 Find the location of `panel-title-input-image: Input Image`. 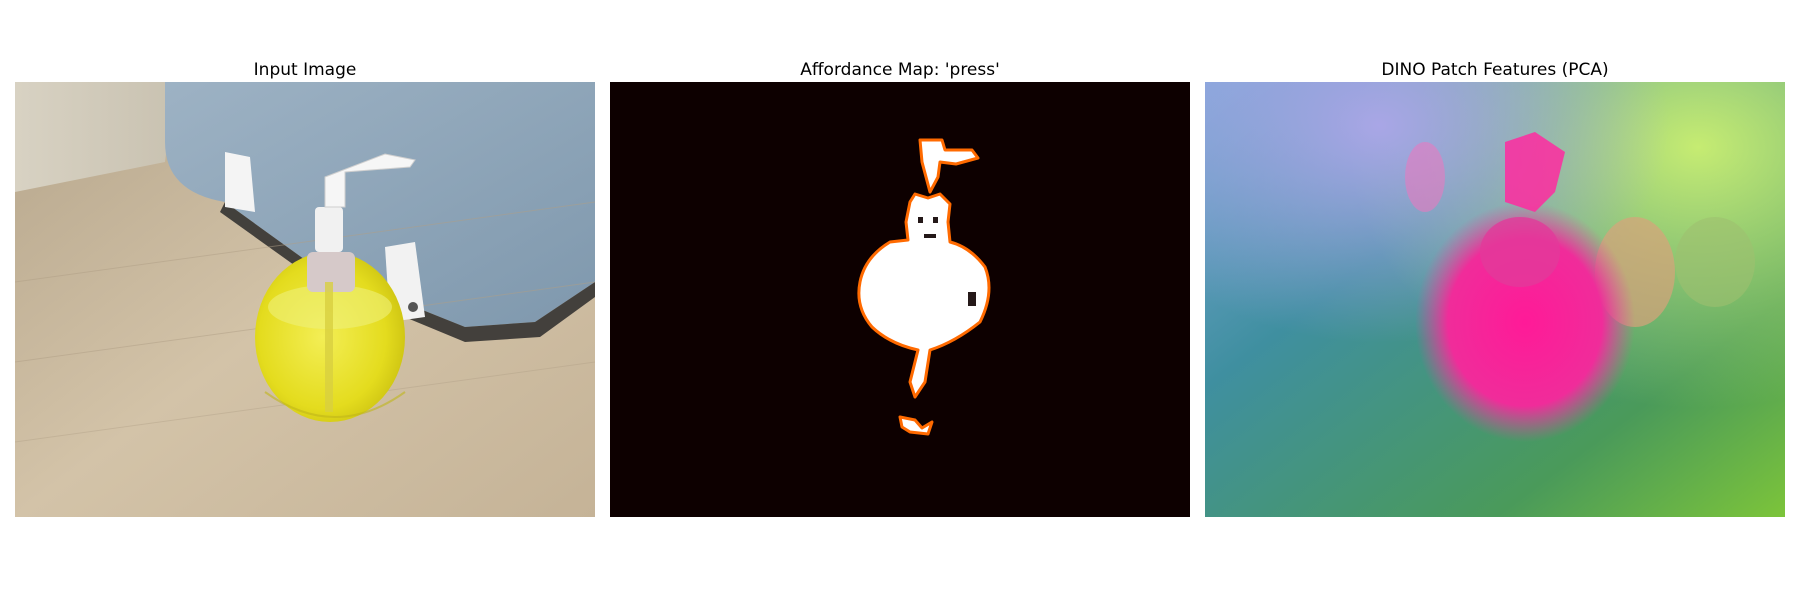

panel-title-input-image: Input Image is located at coordinates (305, 70).